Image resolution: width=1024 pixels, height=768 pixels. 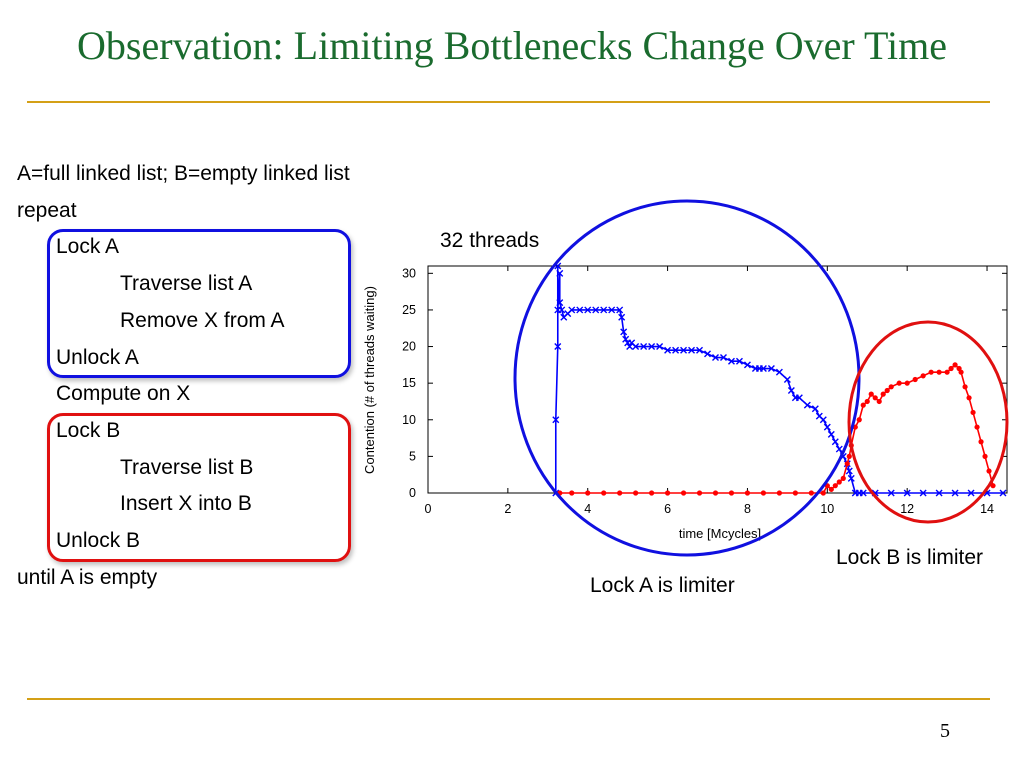 What do you see at coordinates (928, 422) in the screenshot?
I see `lock-b-circle` at bounding box center [928, 422].